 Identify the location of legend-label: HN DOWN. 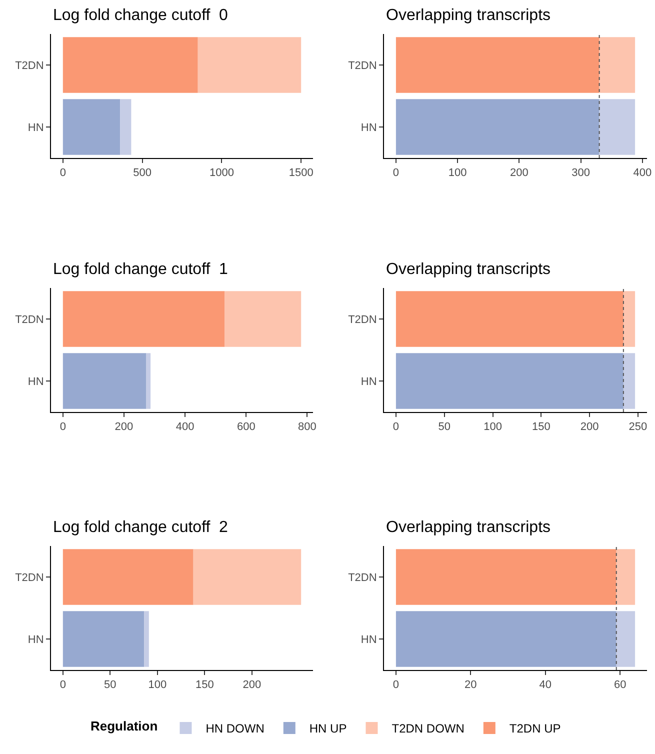
(235, 729).